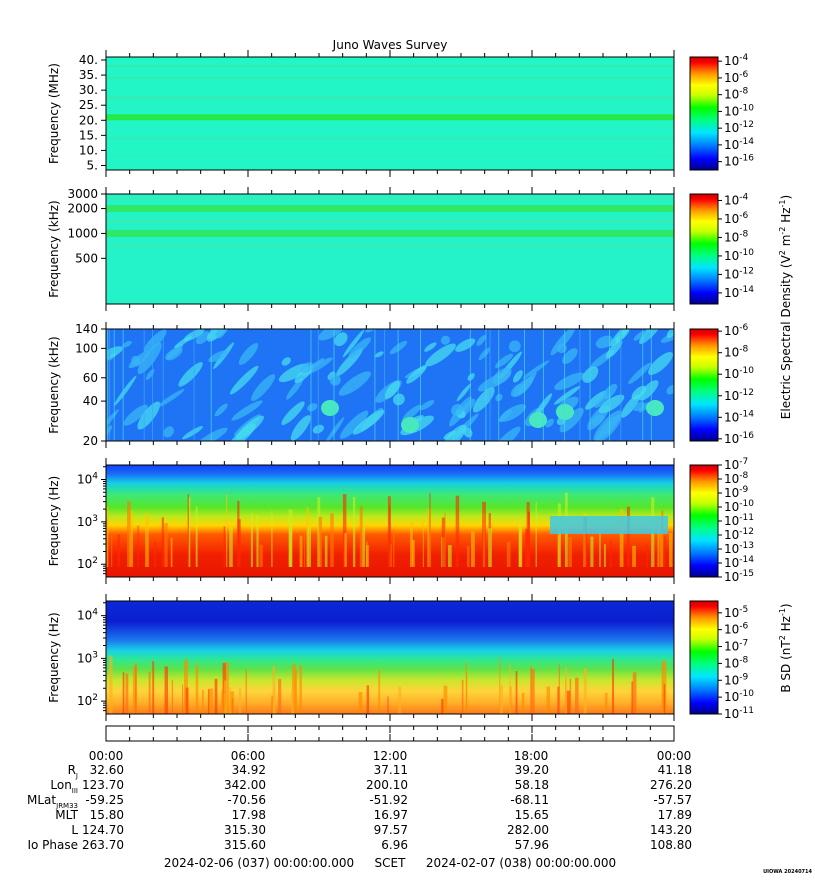 Image resolution: width=815 pixels, height=880 pixels. Describe the element at coordinates (88, 60) in the screenshot. I see `ytick-label: 40.` at that location.